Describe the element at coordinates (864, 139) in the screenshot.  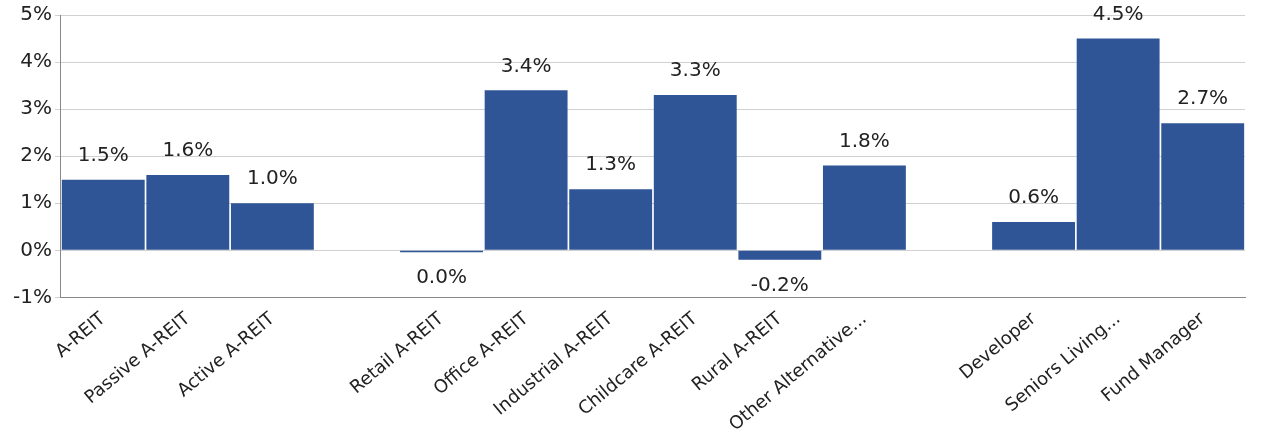
I see `data-label: 1.8%` at that location.